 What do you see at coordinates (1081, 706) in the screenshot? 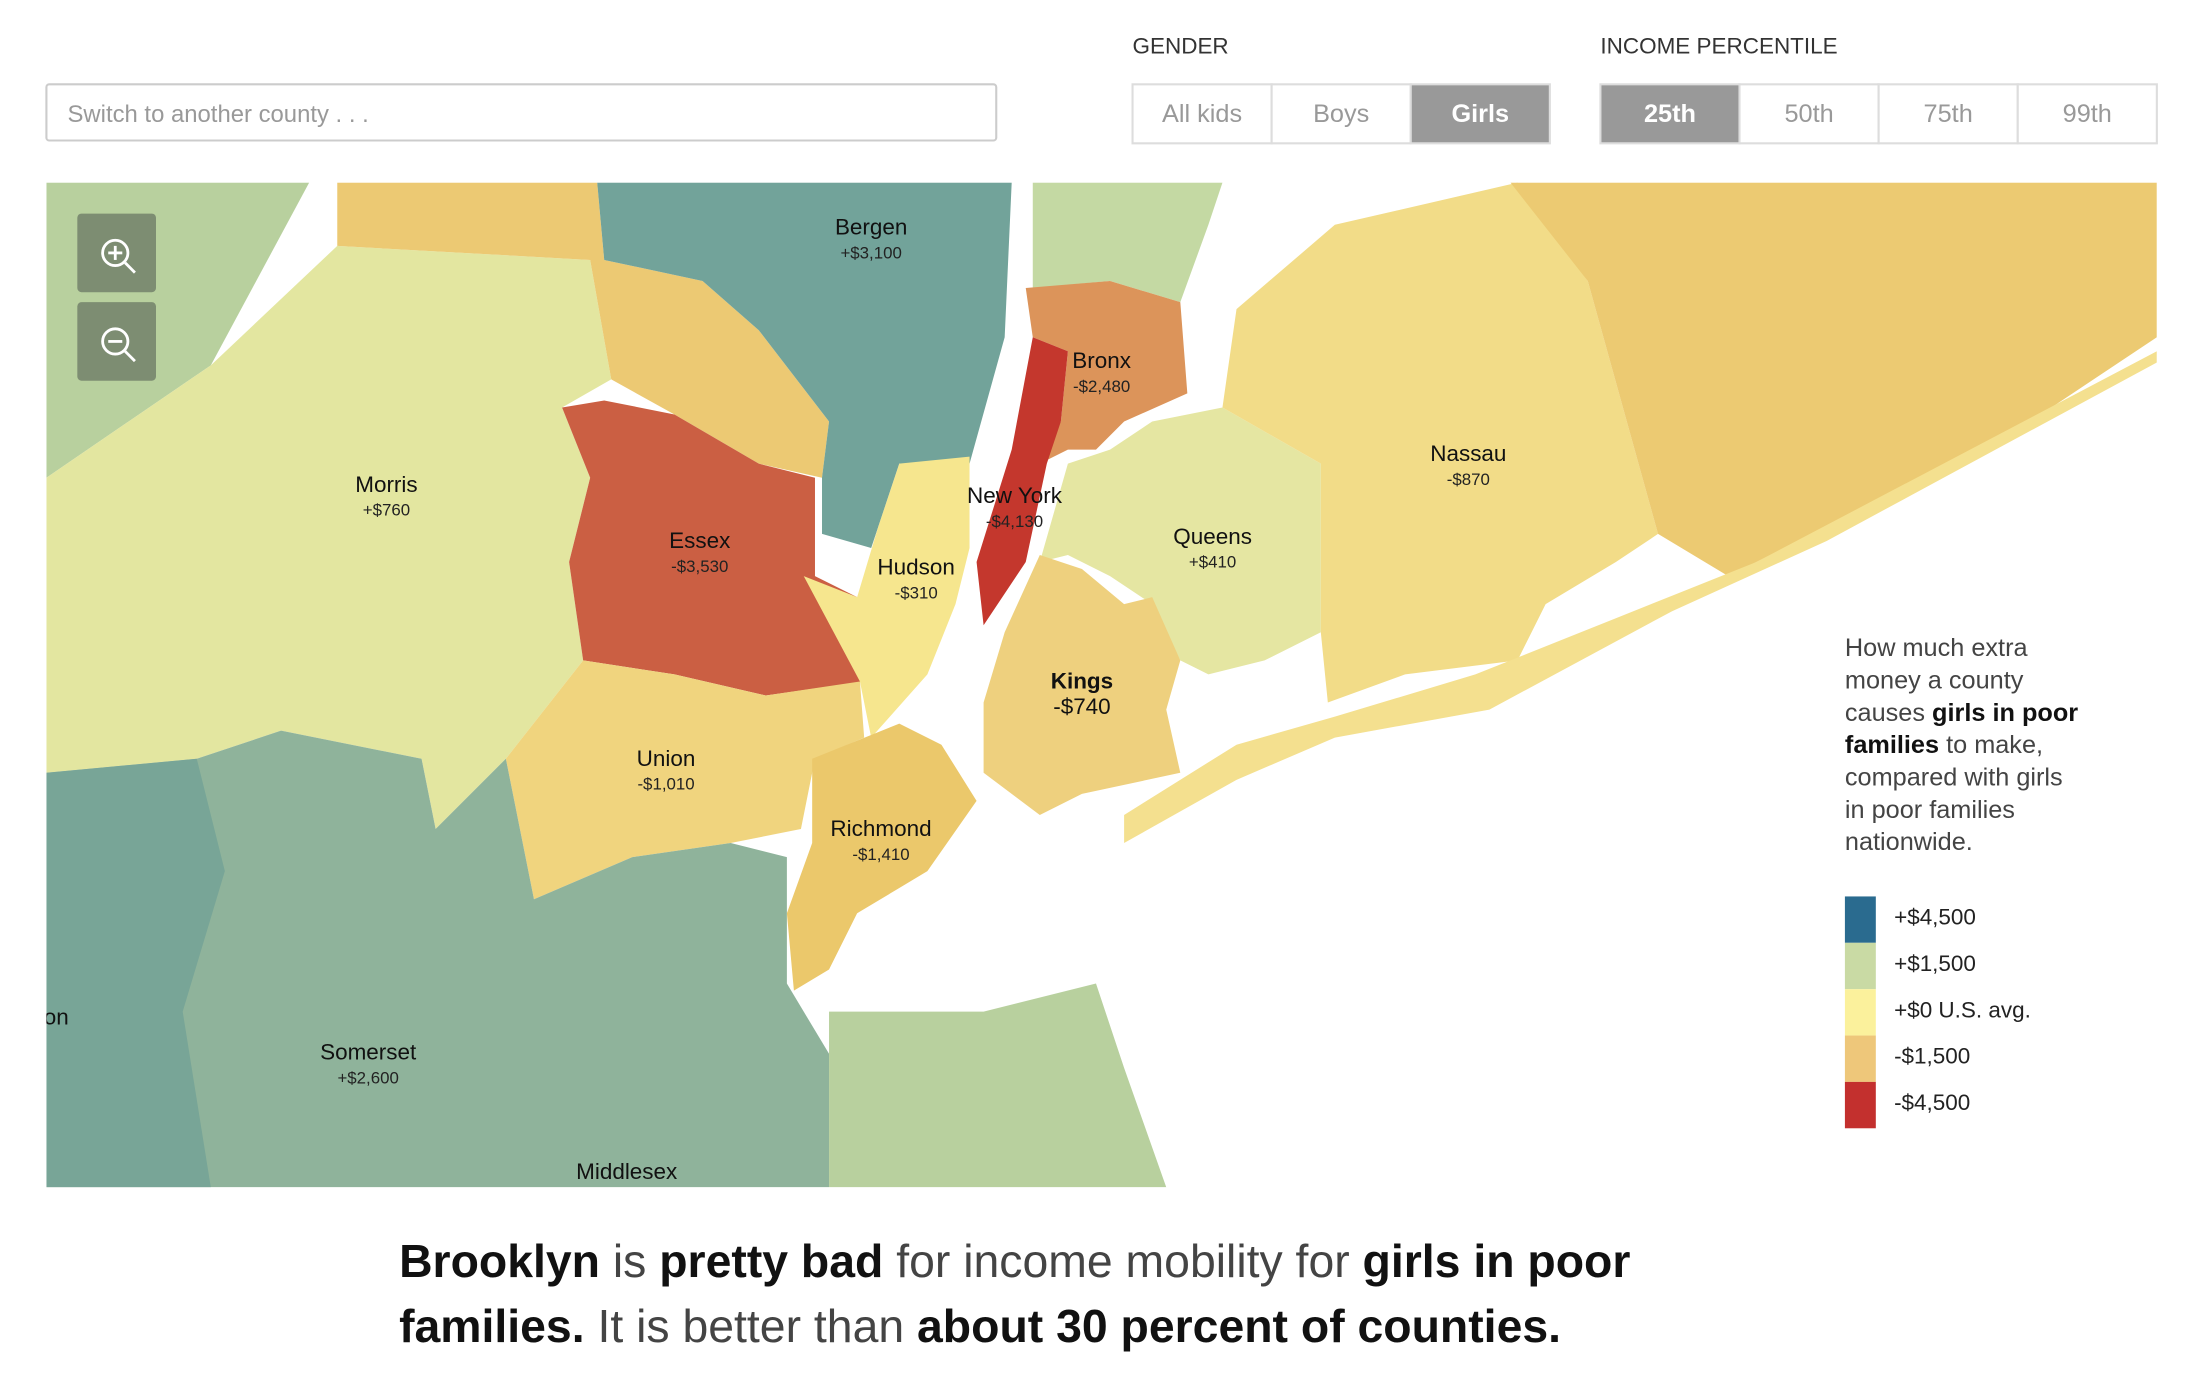
I see `county-value: -$740` at bounding box center [1081, 706].